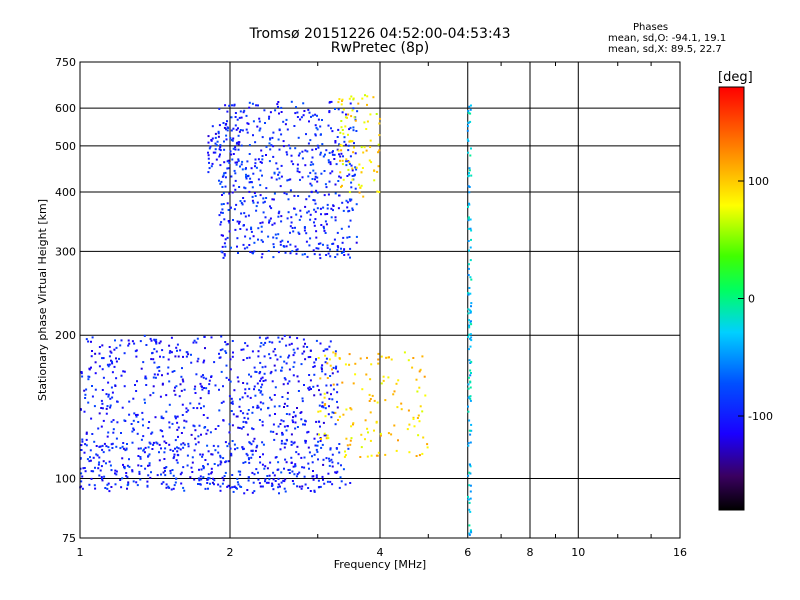  I want to click on y-axis-label: Stationary phase Virtual Height [km], so click(42, 300).